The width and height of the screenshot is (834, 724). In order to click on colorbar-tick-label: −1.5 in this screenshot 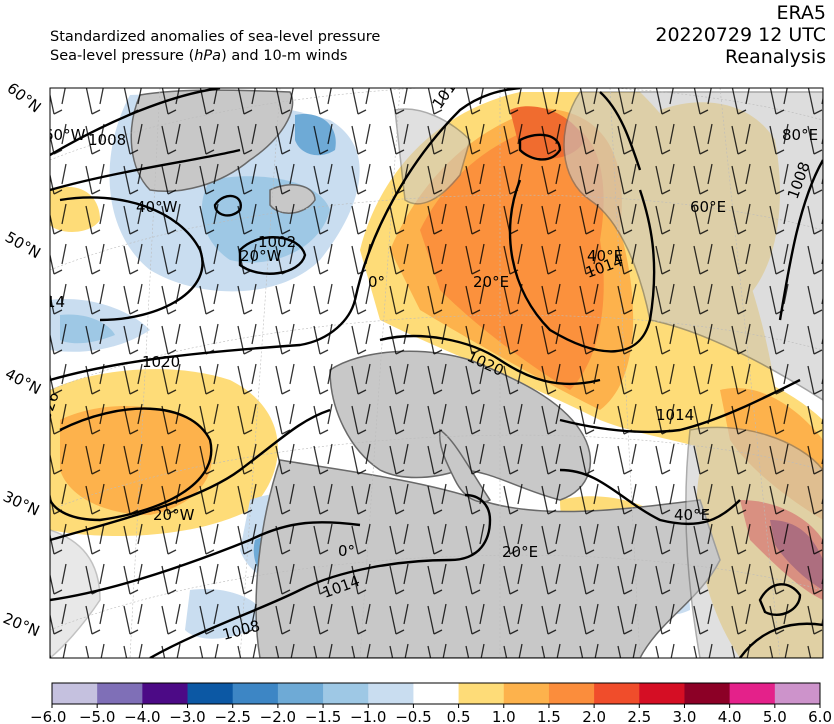, I will do `click(323, 716)`.